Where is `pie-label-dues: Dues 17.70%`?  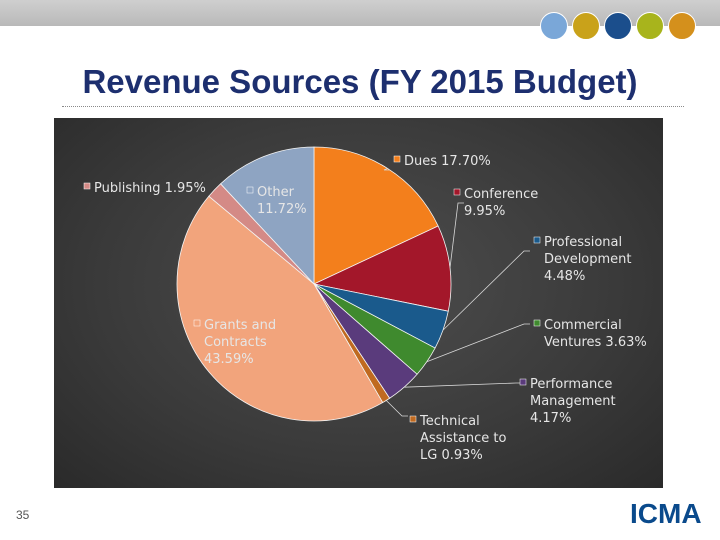 pie-label-dues: Dues 17.70% is located at coordinates (442, 161).